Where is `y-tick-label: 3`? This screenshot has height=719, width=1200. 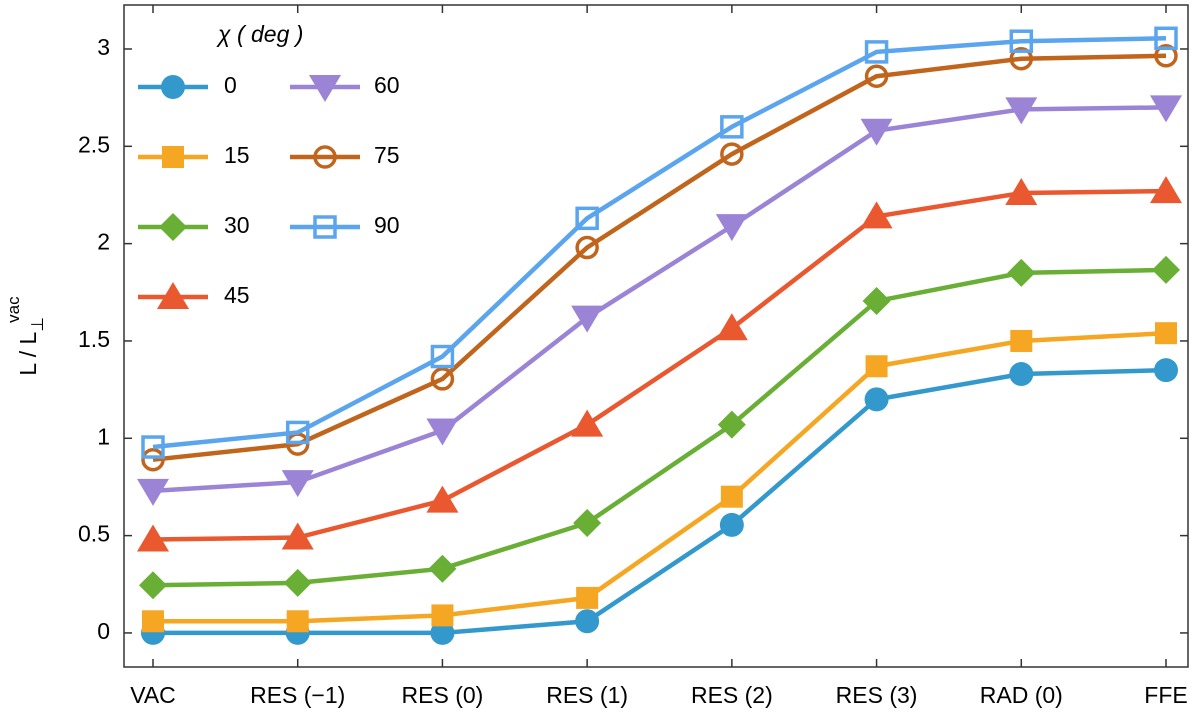 y-tick-label: 3 is located at coordinates (103, 47).